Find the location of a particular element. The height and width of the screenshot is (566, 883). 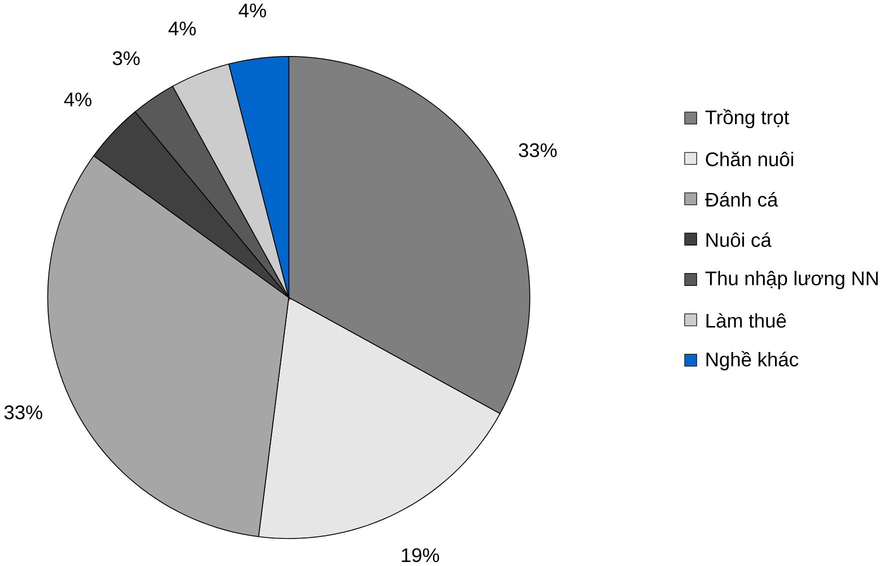

legend-label: Trồng trọt is located at coordinates (747, 118).